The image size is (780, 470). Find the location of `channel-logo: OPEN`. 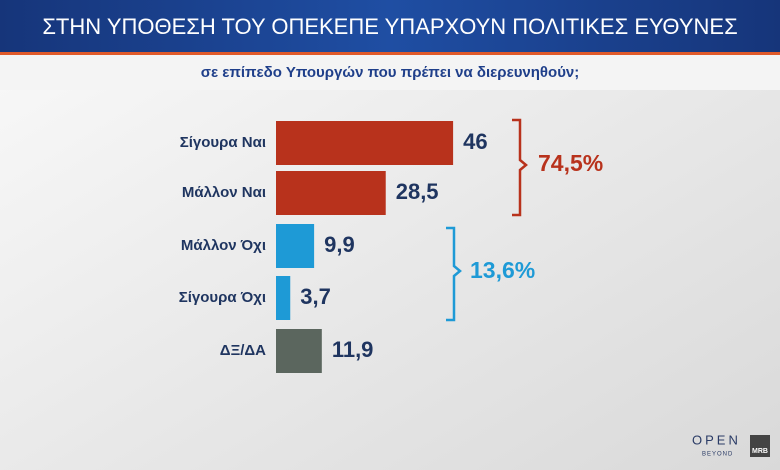

channel-logo: OPEN is located at coordinates (716, 439).